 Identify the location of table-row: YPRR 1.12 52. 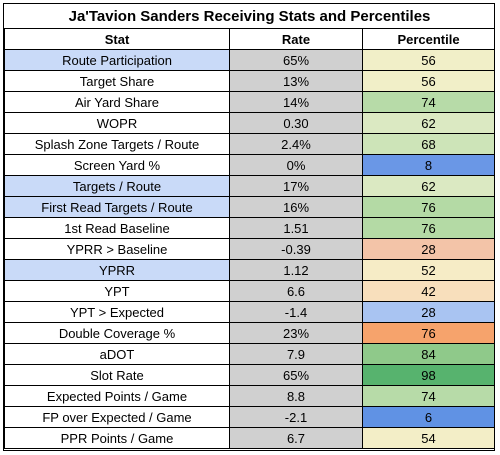
(250, 270).